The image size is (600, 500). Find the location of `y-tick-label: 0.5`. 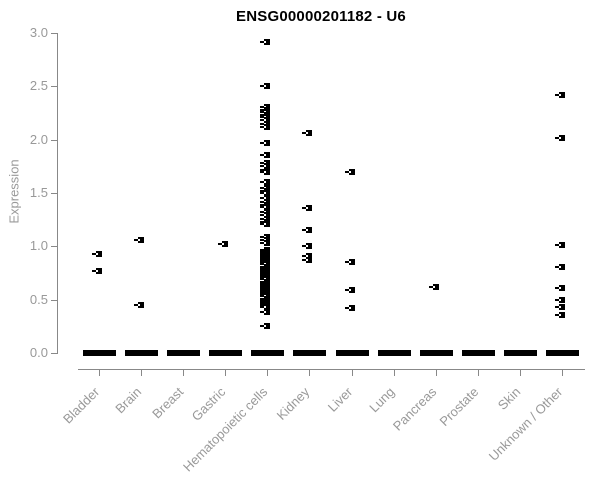

y-tick-label: 0.5 is located at coordinates (38, 299).